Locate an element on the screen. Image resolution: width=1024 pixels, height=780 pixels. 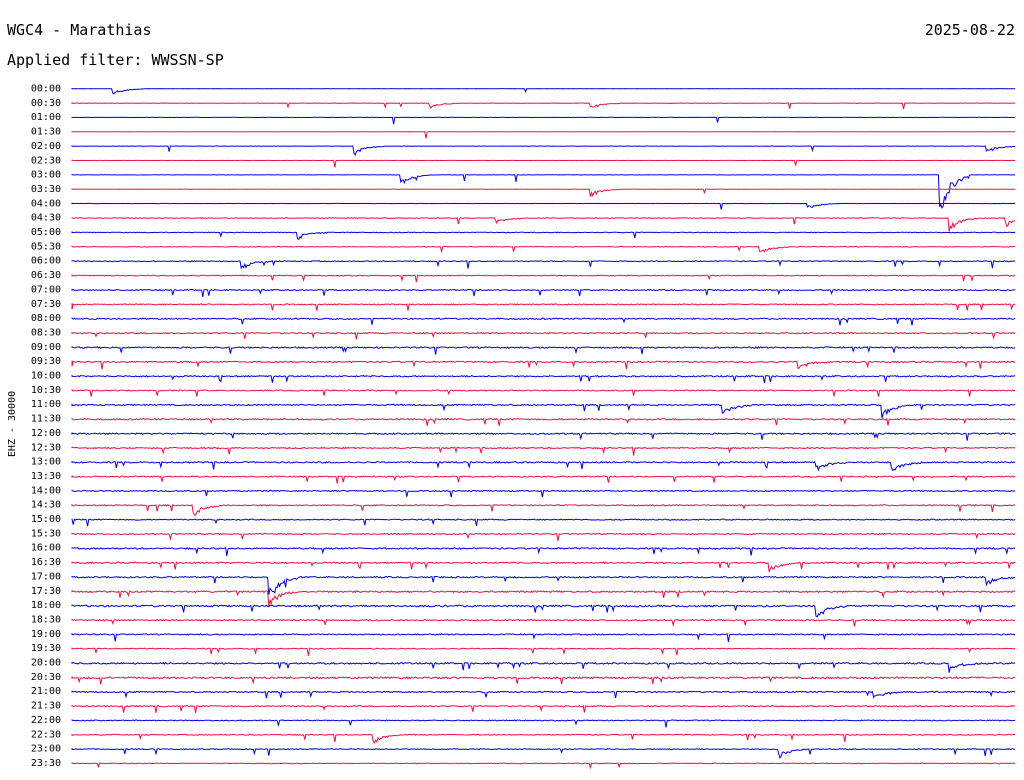
time-label: 03:30 is located at coordinates (46, 189).